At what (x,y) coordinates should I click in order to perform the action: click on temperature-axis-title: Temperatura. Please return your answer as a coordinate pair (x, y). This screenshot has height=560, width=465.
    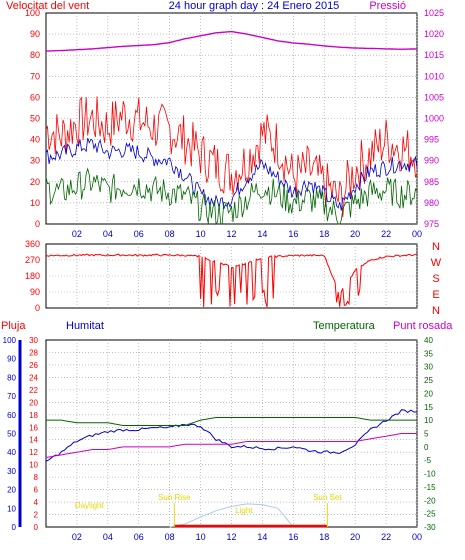
    Looking at the image, I should click on (344, 326).